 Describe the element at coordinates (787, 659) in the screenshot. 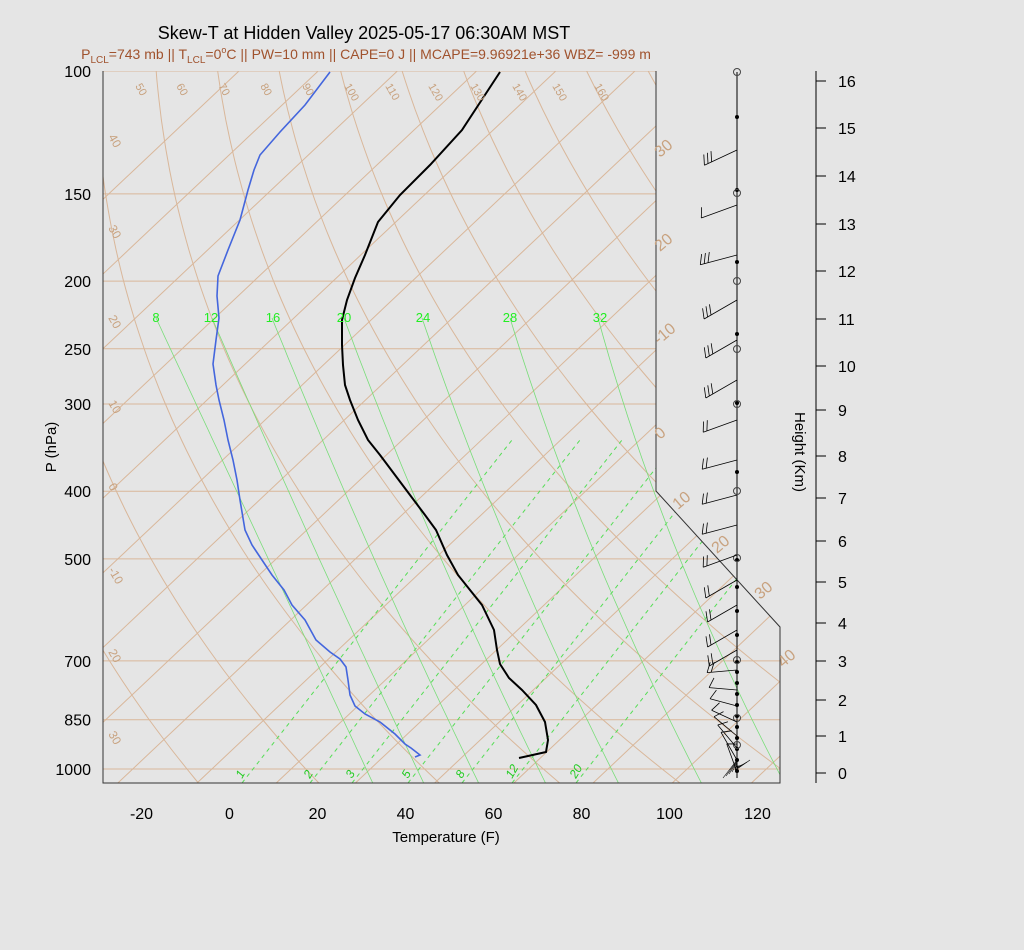

I see `isotherm-label-right: 40` at that location.